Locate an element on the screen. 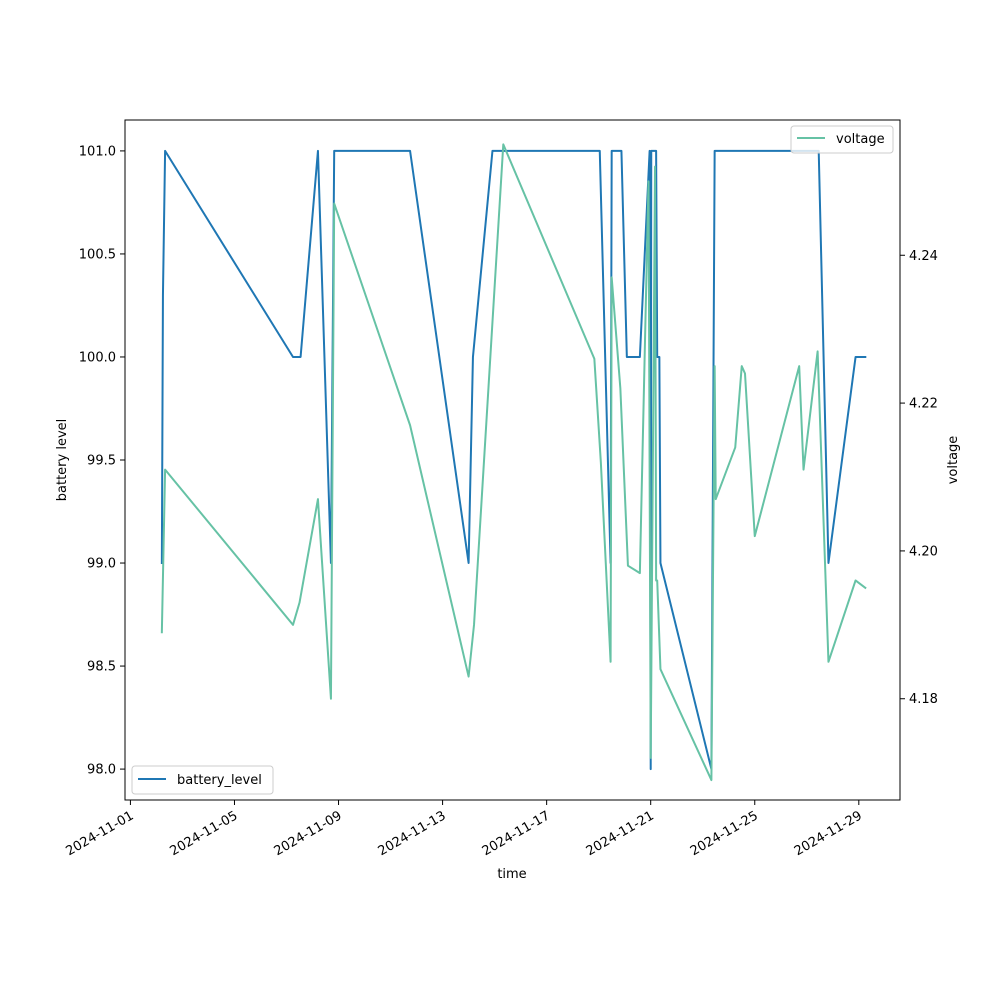  y-axis-right: 4.18 4.20 4.22 4.24 is located at coordinates (919, 478).